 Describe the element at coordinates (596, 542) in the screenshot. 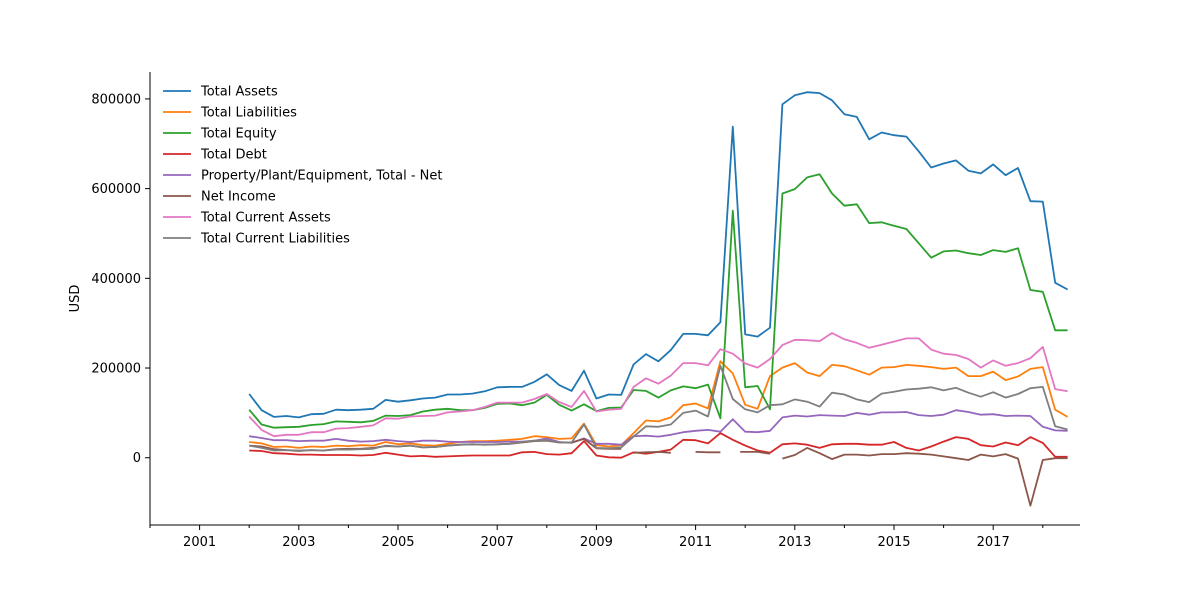

I see `x-tick-label: 2009` at that location.